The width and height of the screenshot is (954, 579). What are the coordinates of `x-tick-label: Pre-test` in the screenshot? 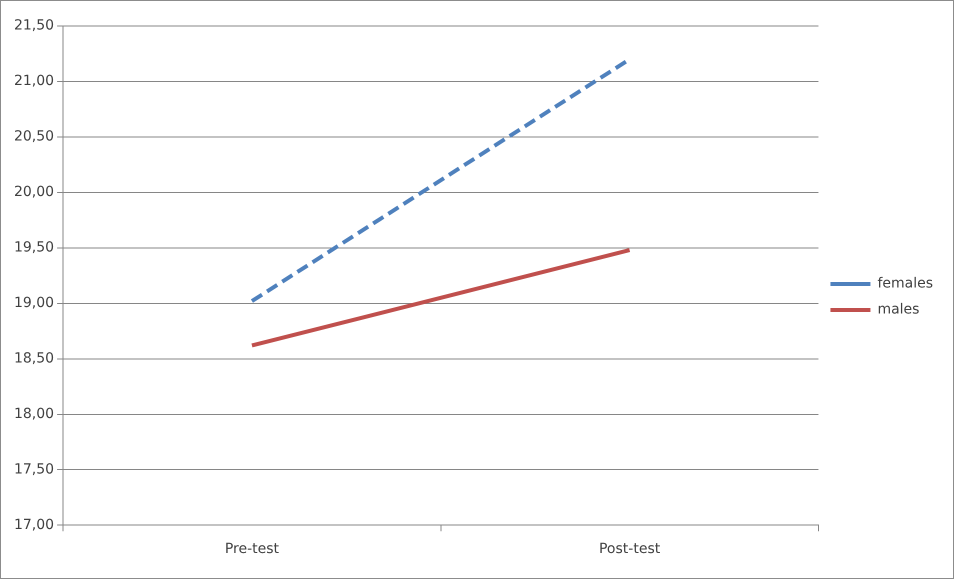 It's located at (252, 549).